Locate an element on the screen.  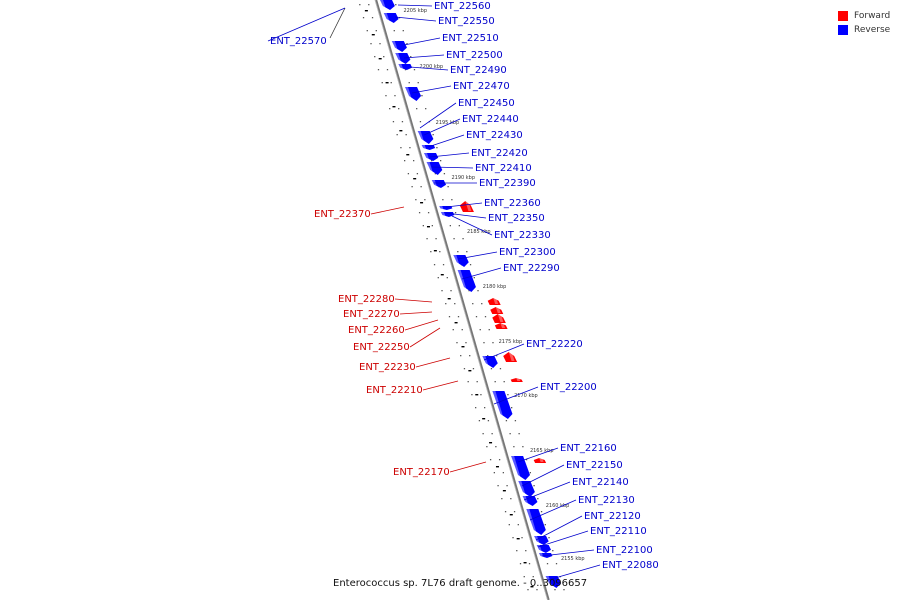
tick-label: 2160 kbp is located at coordinates (558, 506).